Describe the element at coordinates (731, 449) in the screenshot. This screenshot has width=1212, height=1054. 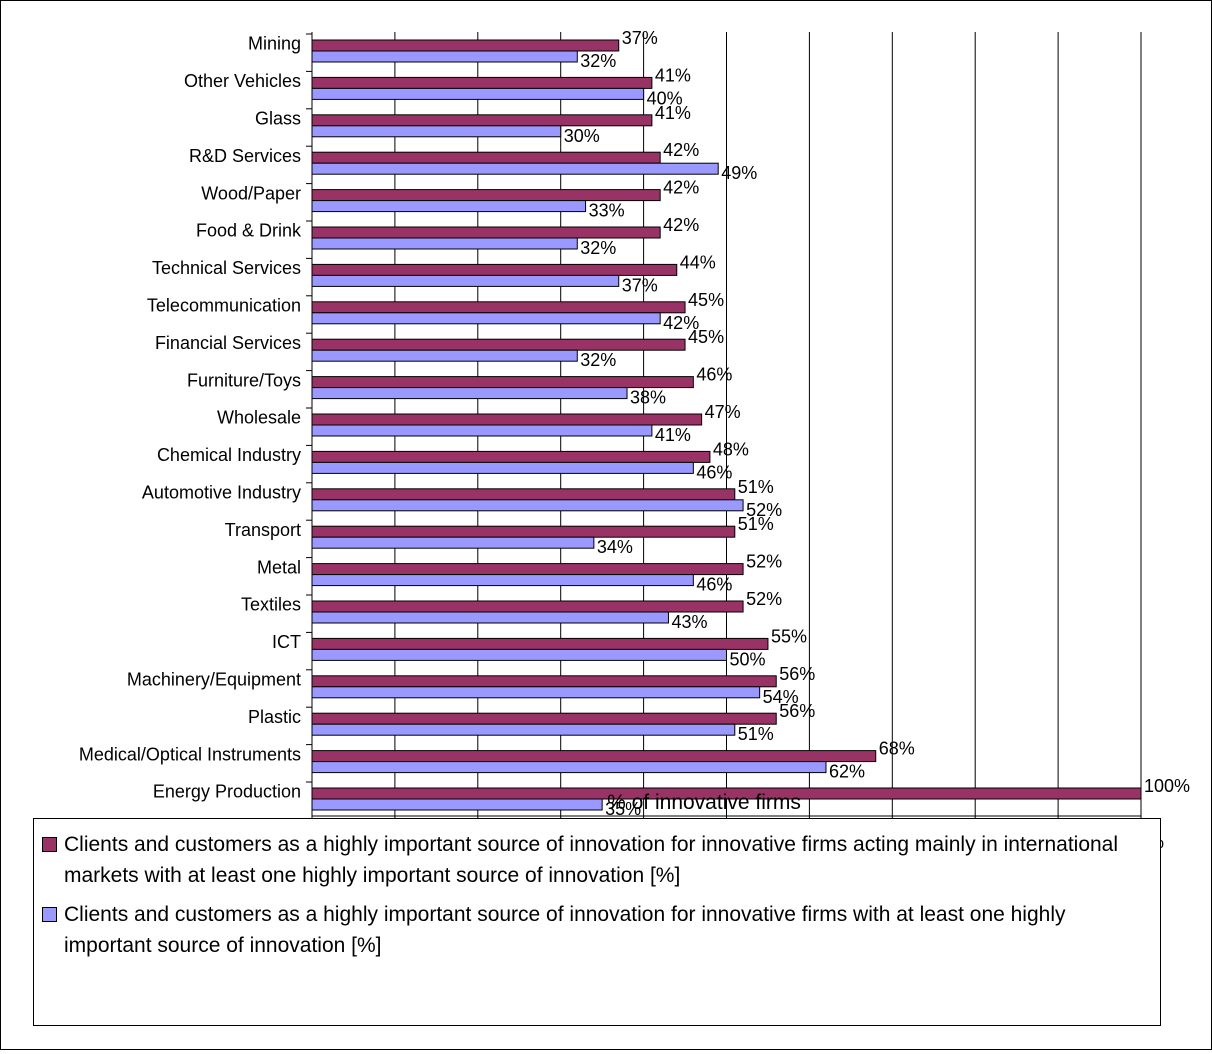
I see `value-label-international: 48%` at that location.